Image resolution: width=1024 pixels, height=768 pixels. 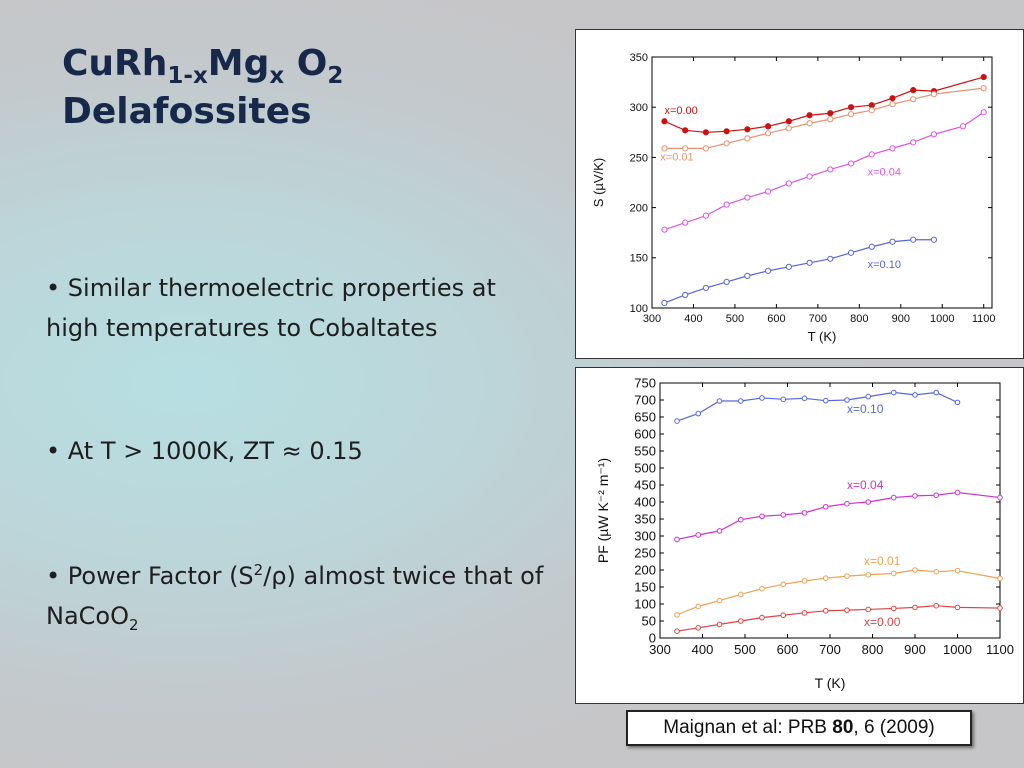 I want to click on y-tick-label: 600, so click(x=645, y=434).